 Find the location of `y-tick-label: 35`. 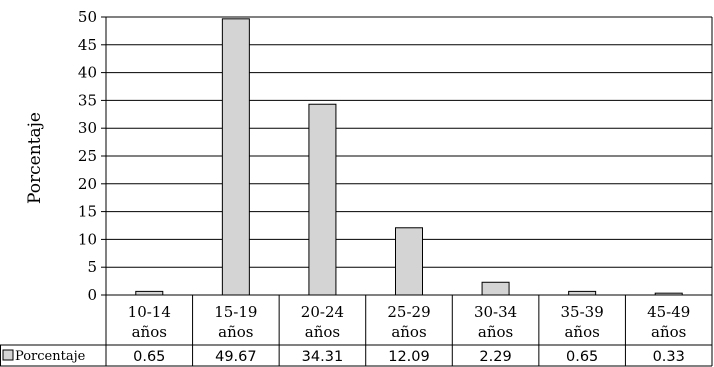

y-tick-label: 35 is located at coordinates (87, 100).